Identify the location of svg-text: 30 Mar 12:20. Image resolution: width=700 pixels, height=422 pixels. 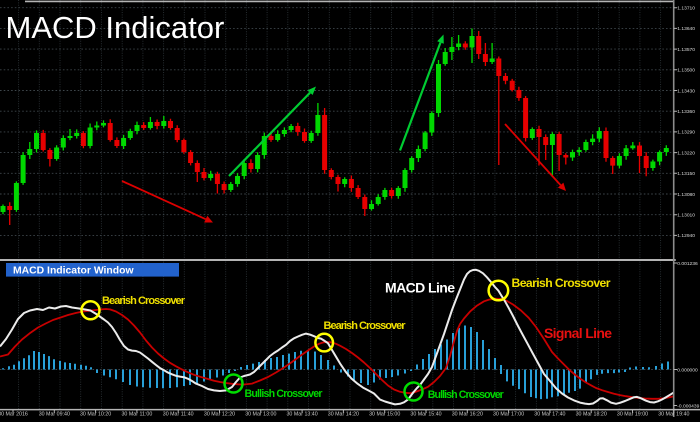
(219, 414).